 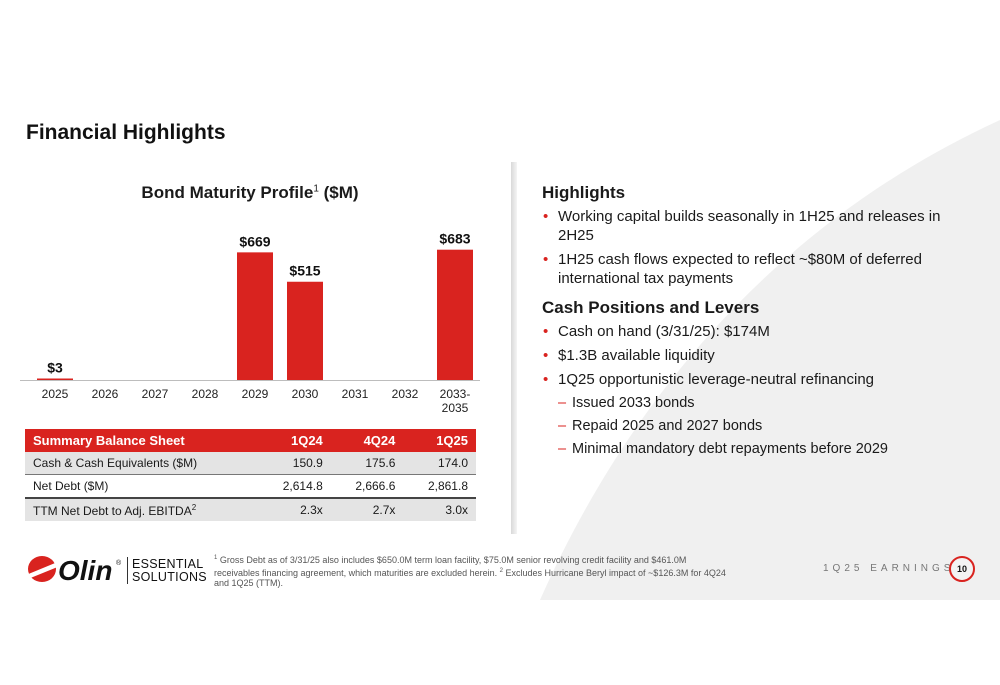 I want to click on page-title: Financial Highlights, so click(x=126, y=132).